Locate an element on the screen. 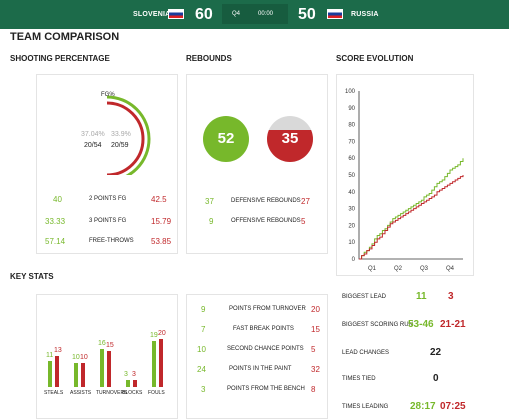 The width and height of the screenshot is (509, 420). home-value: 11 is located at coordinates (421, 296).